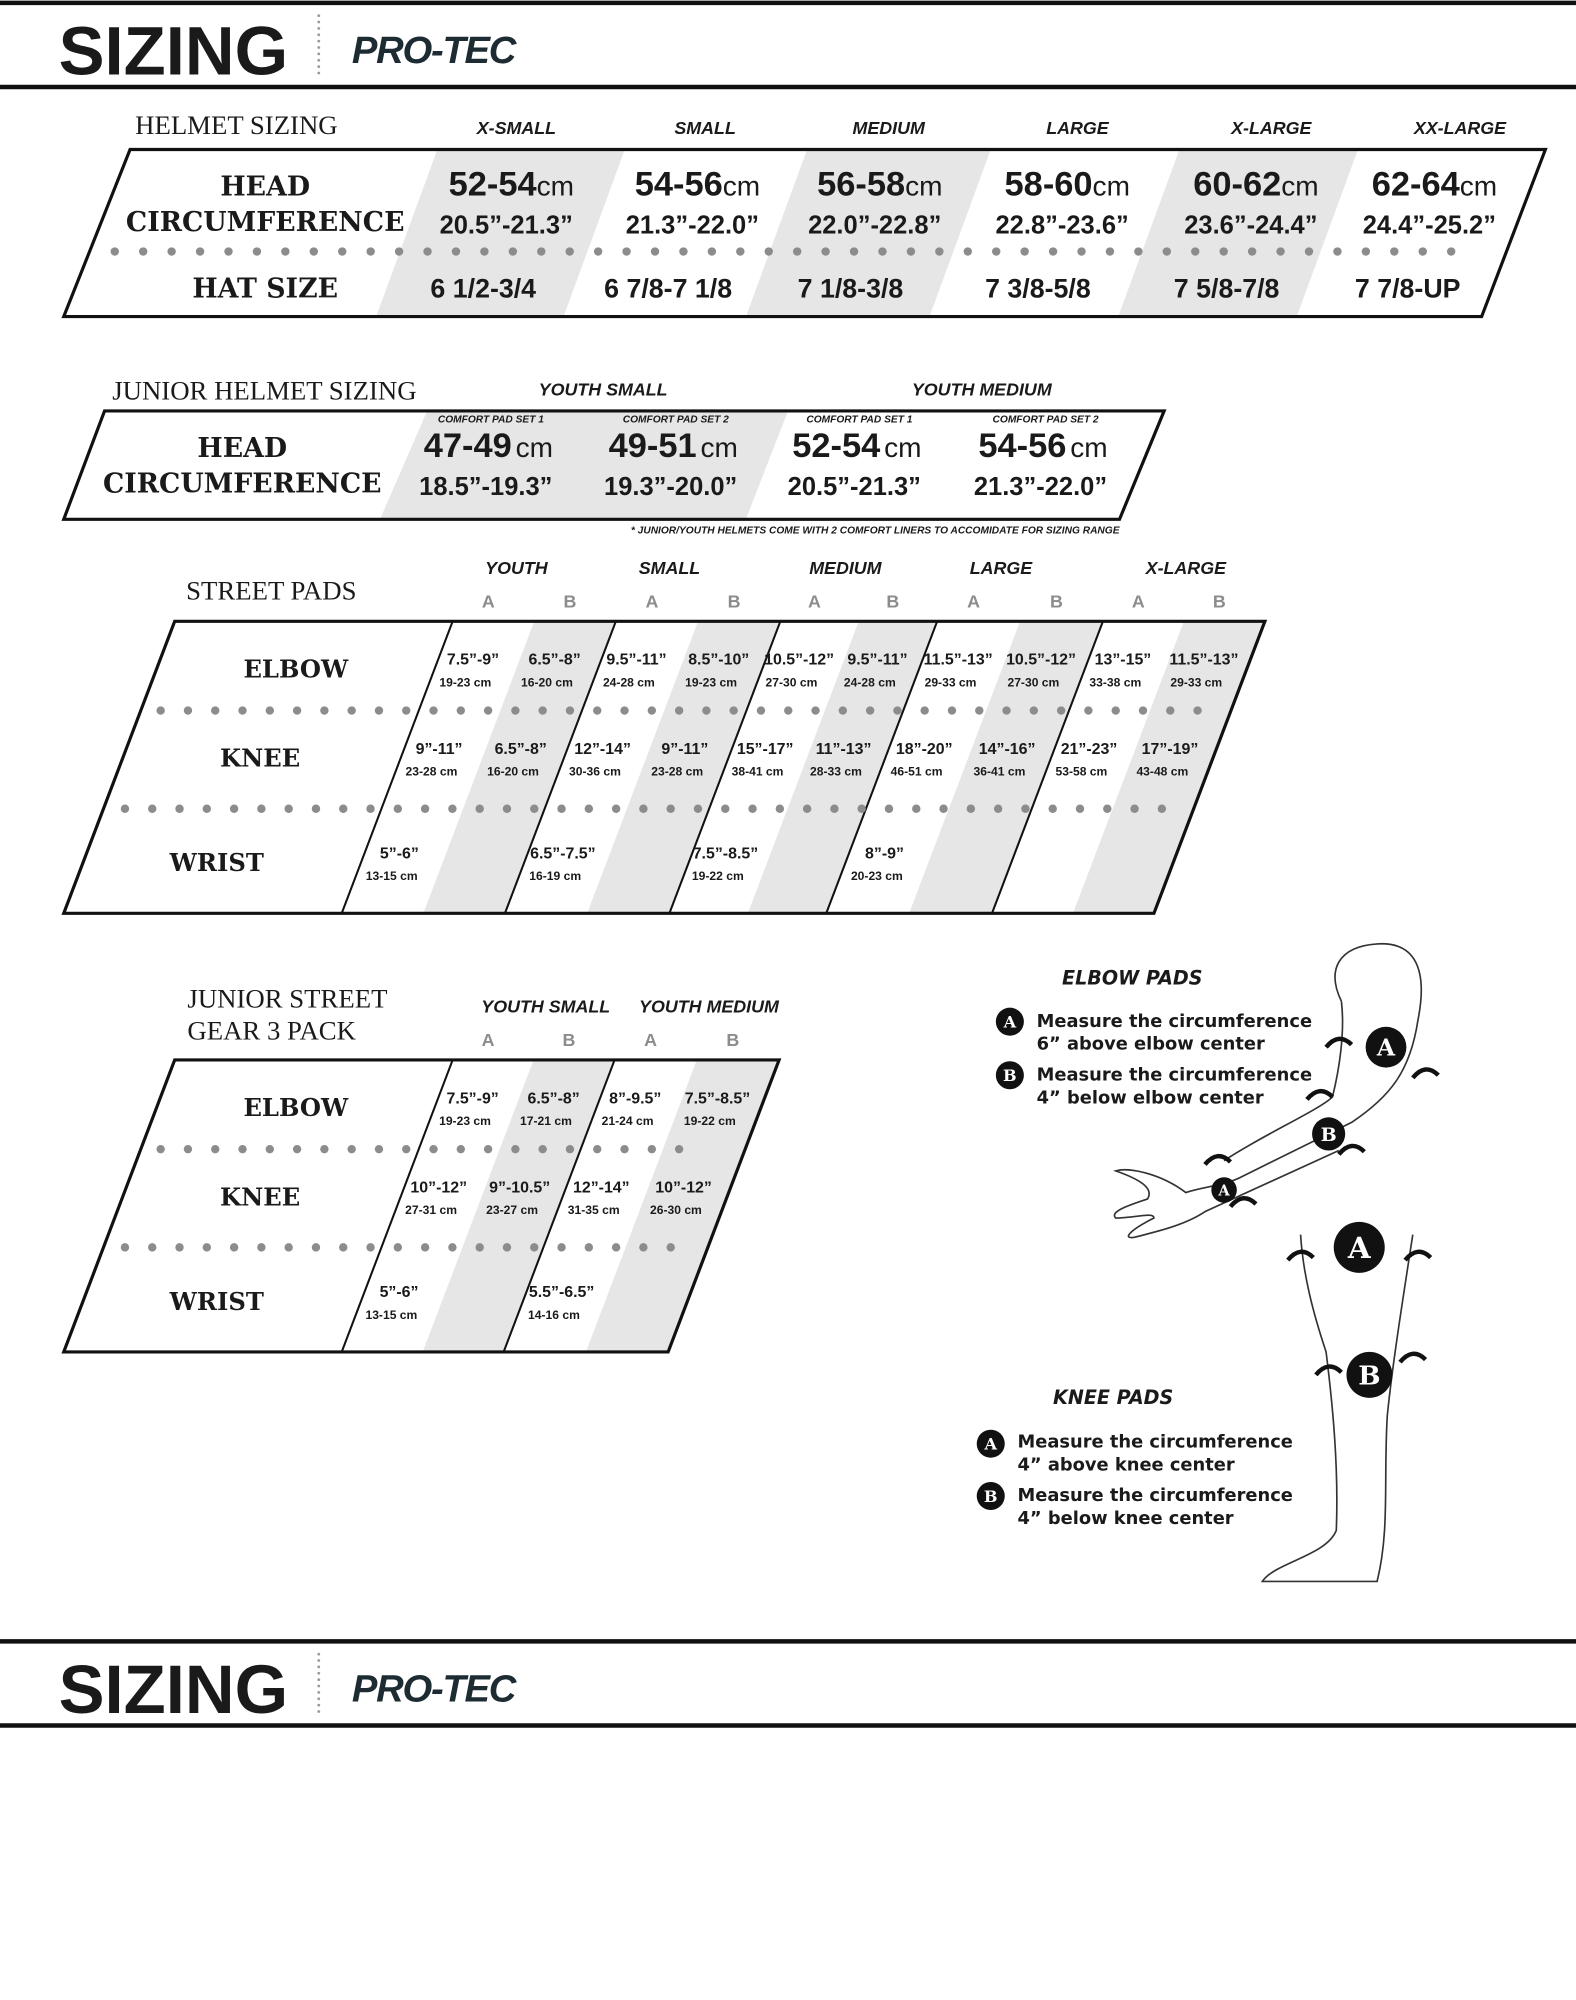 Image resolution: width=1576 pixels, height=2000 pixels. Describe the element at coordinates (1115, 682) in the screenshot. I see `cm-range: 33-38 cm` at that location.